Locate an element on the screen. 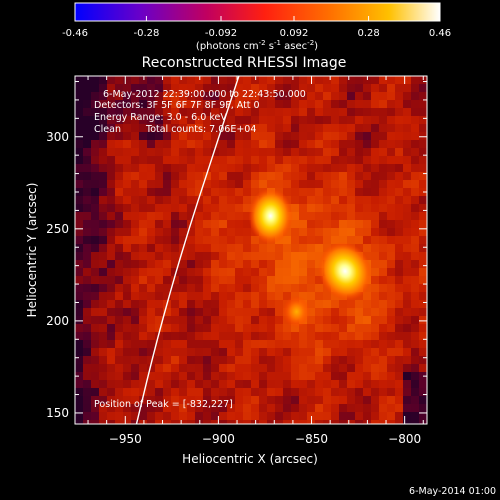 Image resolution: width=500 pixels, height=500 pixels. colorbar-tick-label: -0.092 is located at coordinates (221, 33).